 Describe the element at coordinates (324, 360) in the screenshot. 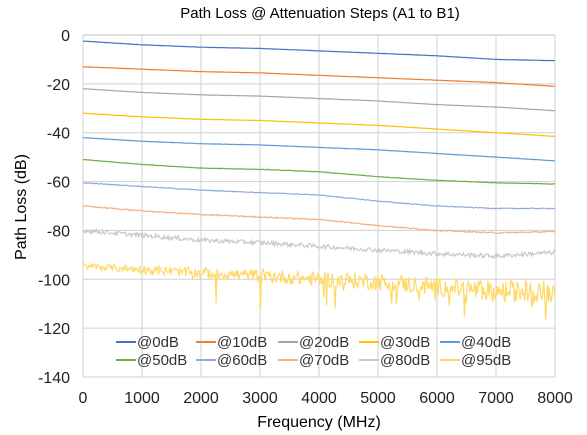

I see `legend-label: @70dB` at that location.